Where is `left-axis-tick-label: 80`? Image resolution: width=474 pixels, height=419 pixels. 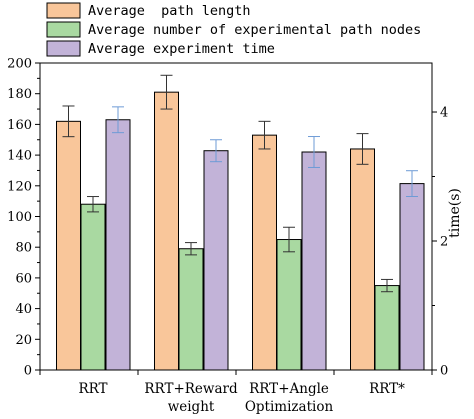
left-axis-tick-label: 80 is located at coordinates (23, 248).